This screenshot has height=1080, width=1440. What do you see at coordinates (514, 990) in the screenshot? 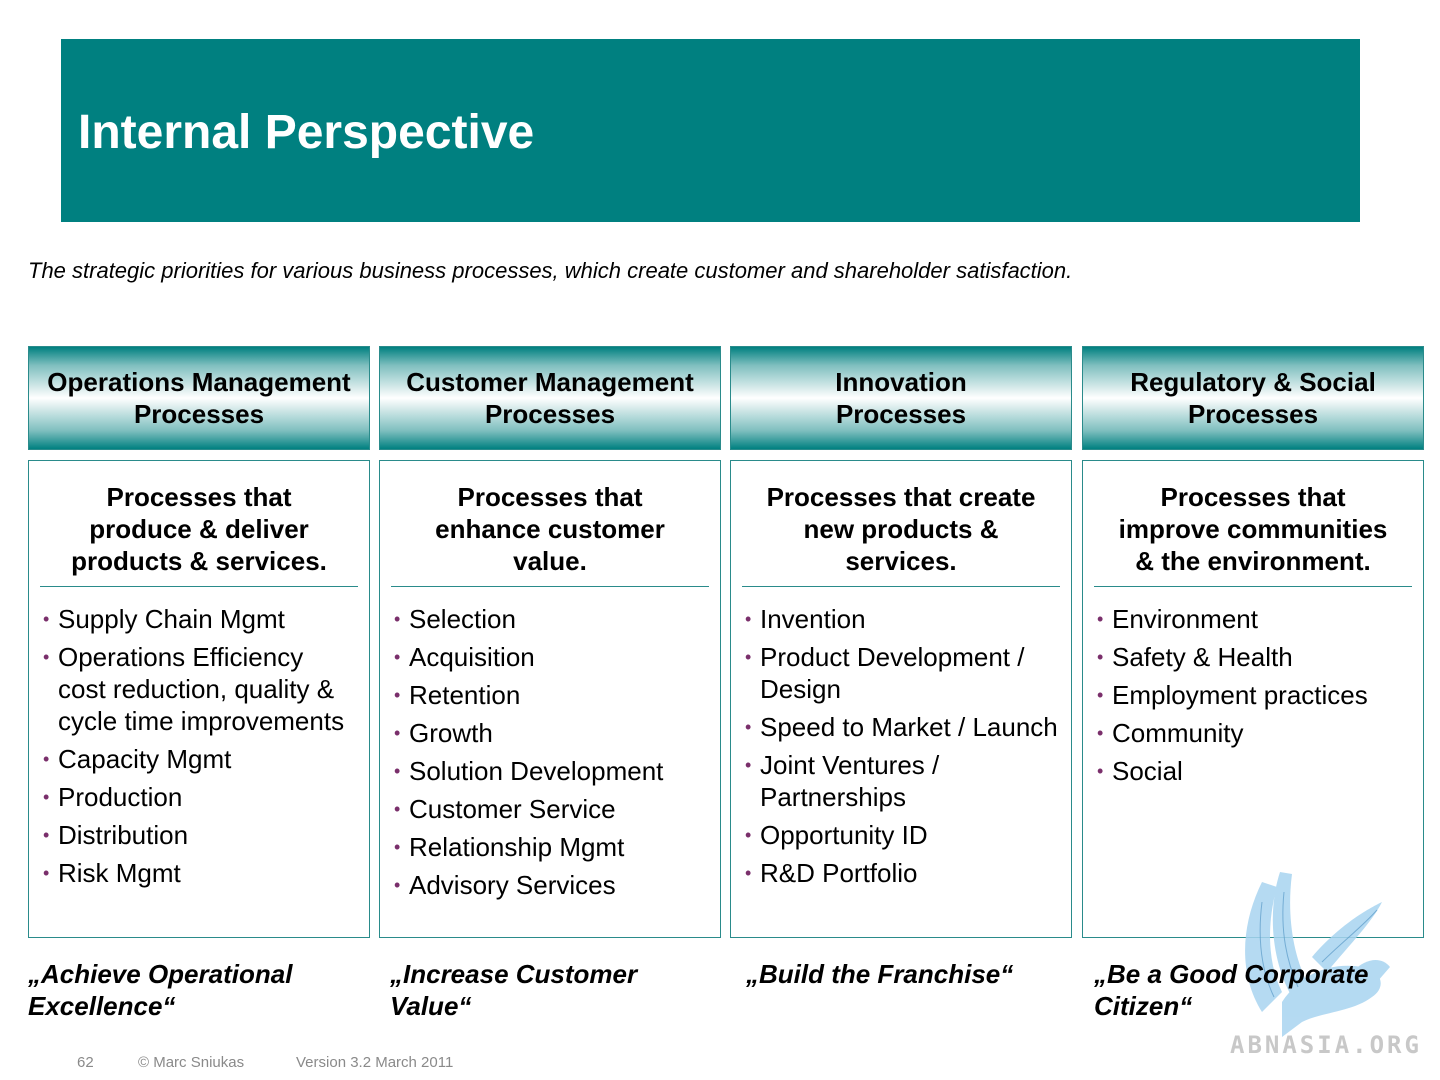
I see `slogan-customer: „Increase Customer Value“` at bounding box center [514, 990].